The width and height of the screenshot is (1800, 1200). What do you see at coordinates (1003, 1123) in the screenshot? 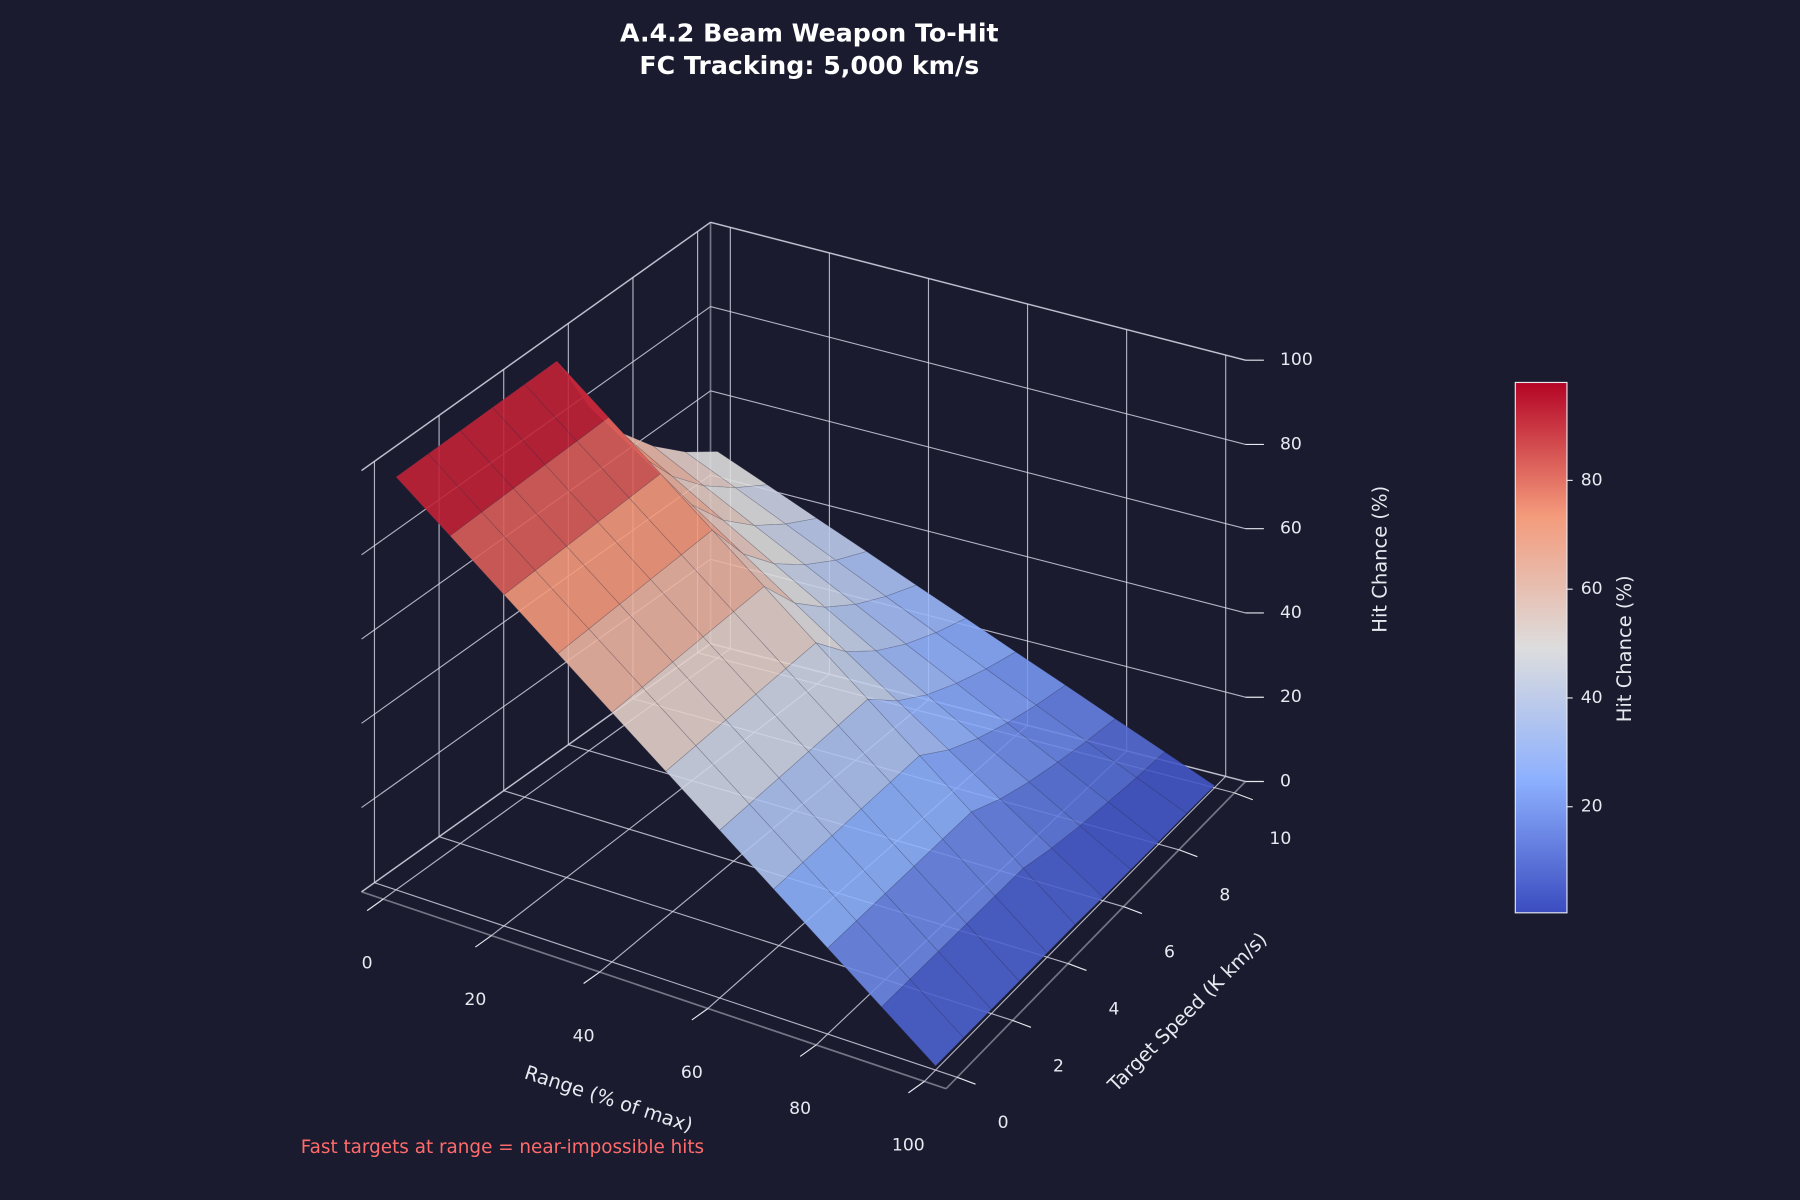
I see `y-tick-label: 0` at bounding box center [1003, 1123].